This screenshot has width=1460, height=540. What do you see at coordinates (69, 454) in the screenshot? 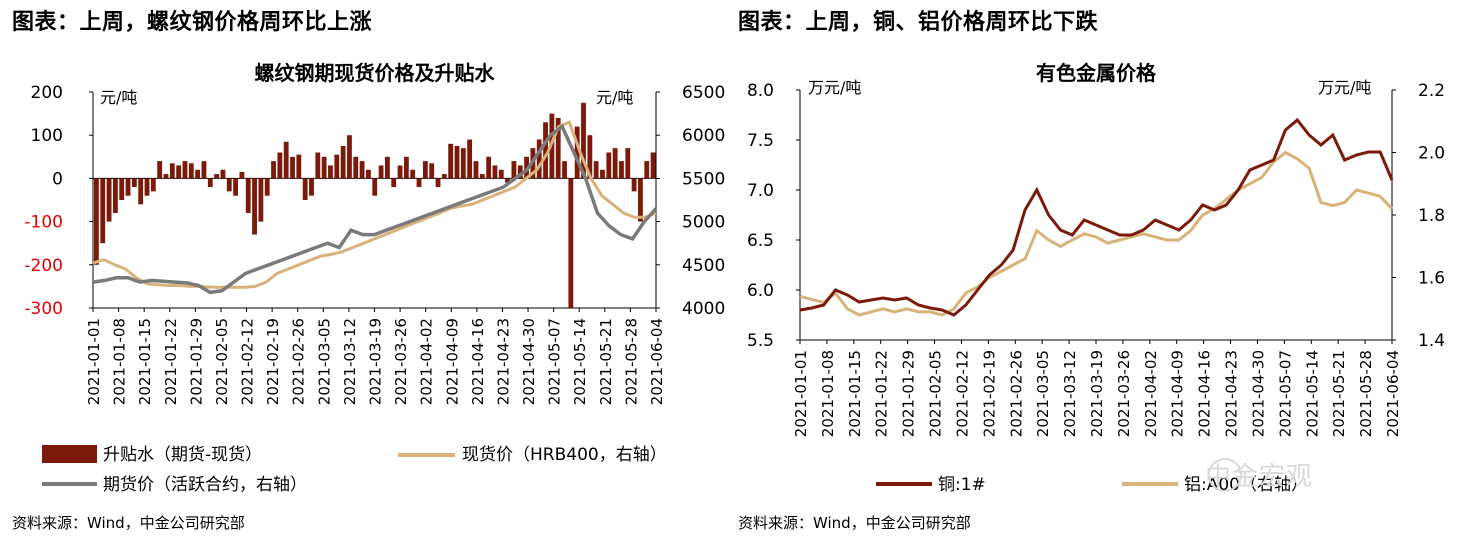
I see `legend-swatch-basis` at bounding box center [69, 454].